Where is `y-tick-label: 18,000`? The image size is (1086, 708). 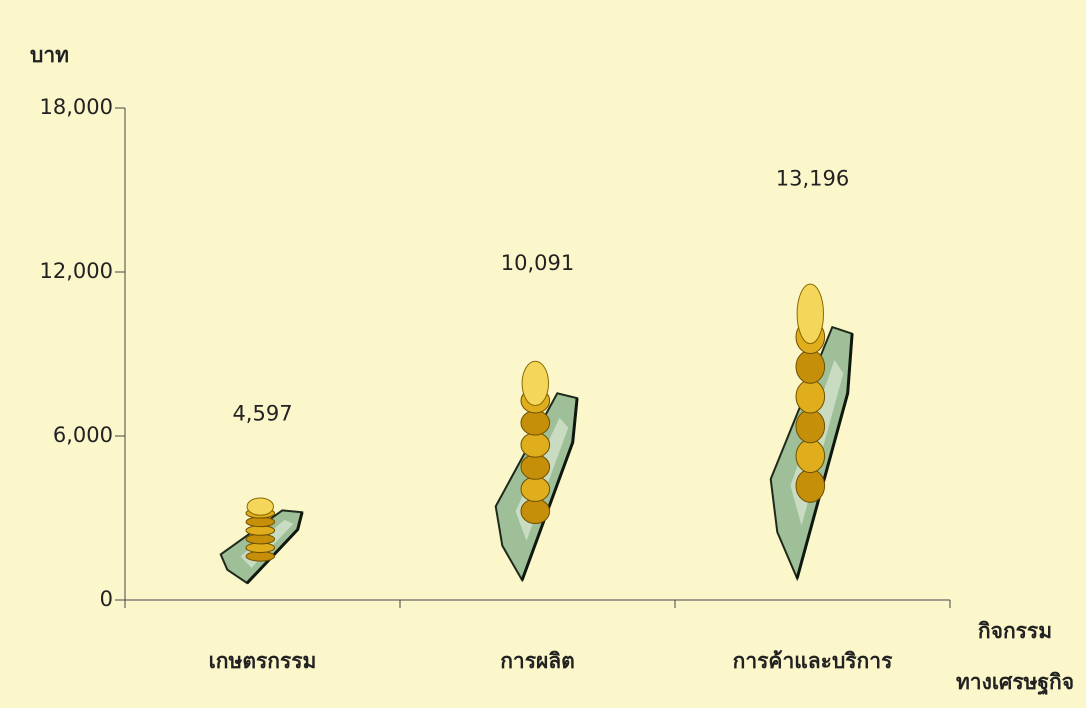 y-tick-label: 18,000 is located at coordinates (76, 107).